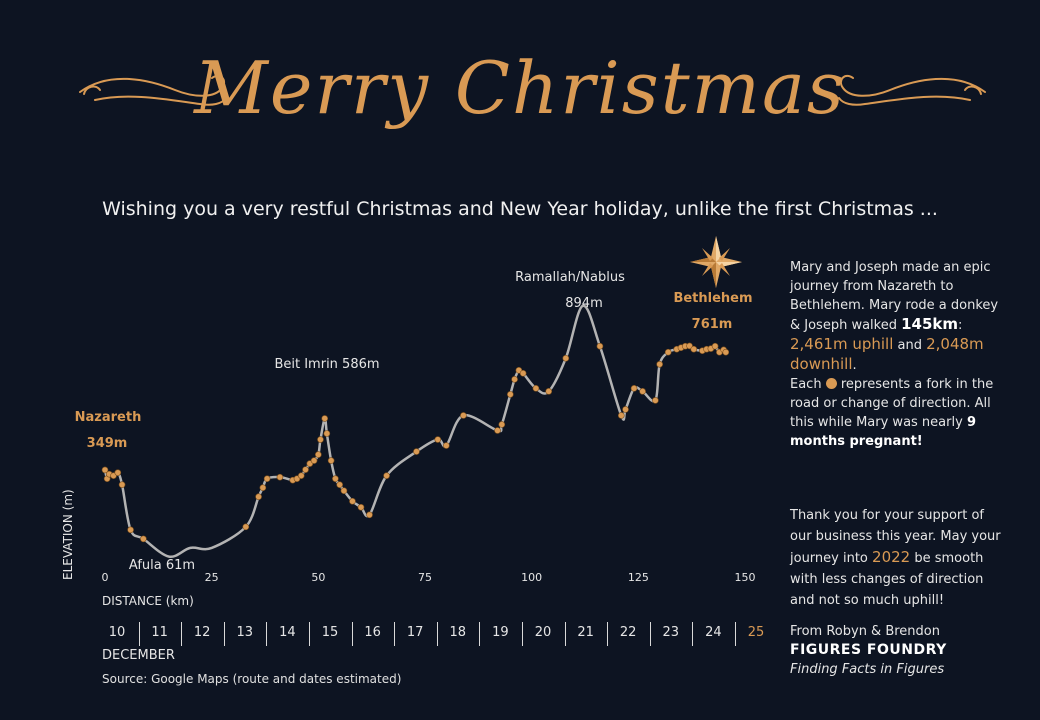 This screenshot has width=1040, height=720. What do you see at coordinates (883, 432) in the screenshot?
I see `story-pregnant: 9 months pregnant!` at bounding box center [883, 432].